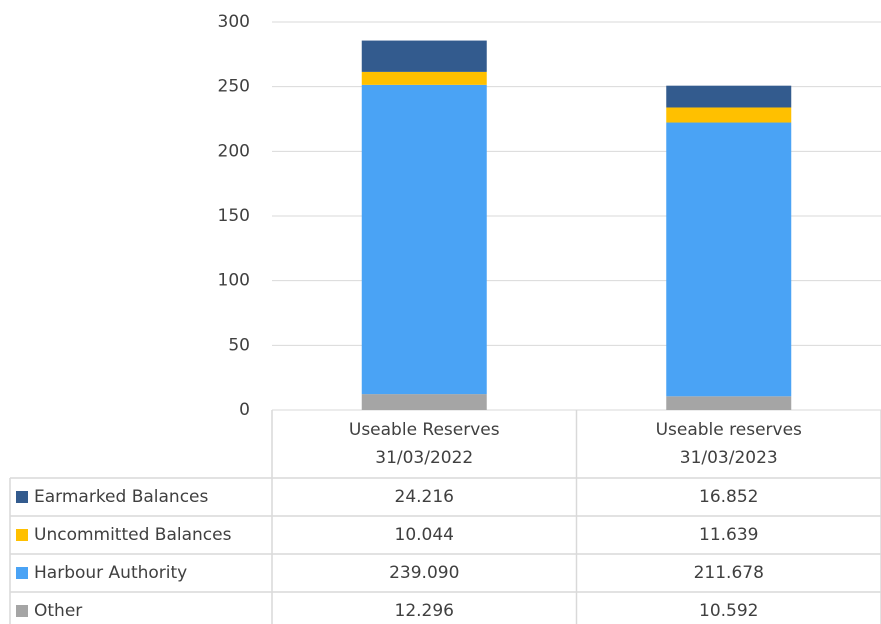 This screenshot has height=624, width=881. I want to click on y-tick-label: 50, so click(239, 345).